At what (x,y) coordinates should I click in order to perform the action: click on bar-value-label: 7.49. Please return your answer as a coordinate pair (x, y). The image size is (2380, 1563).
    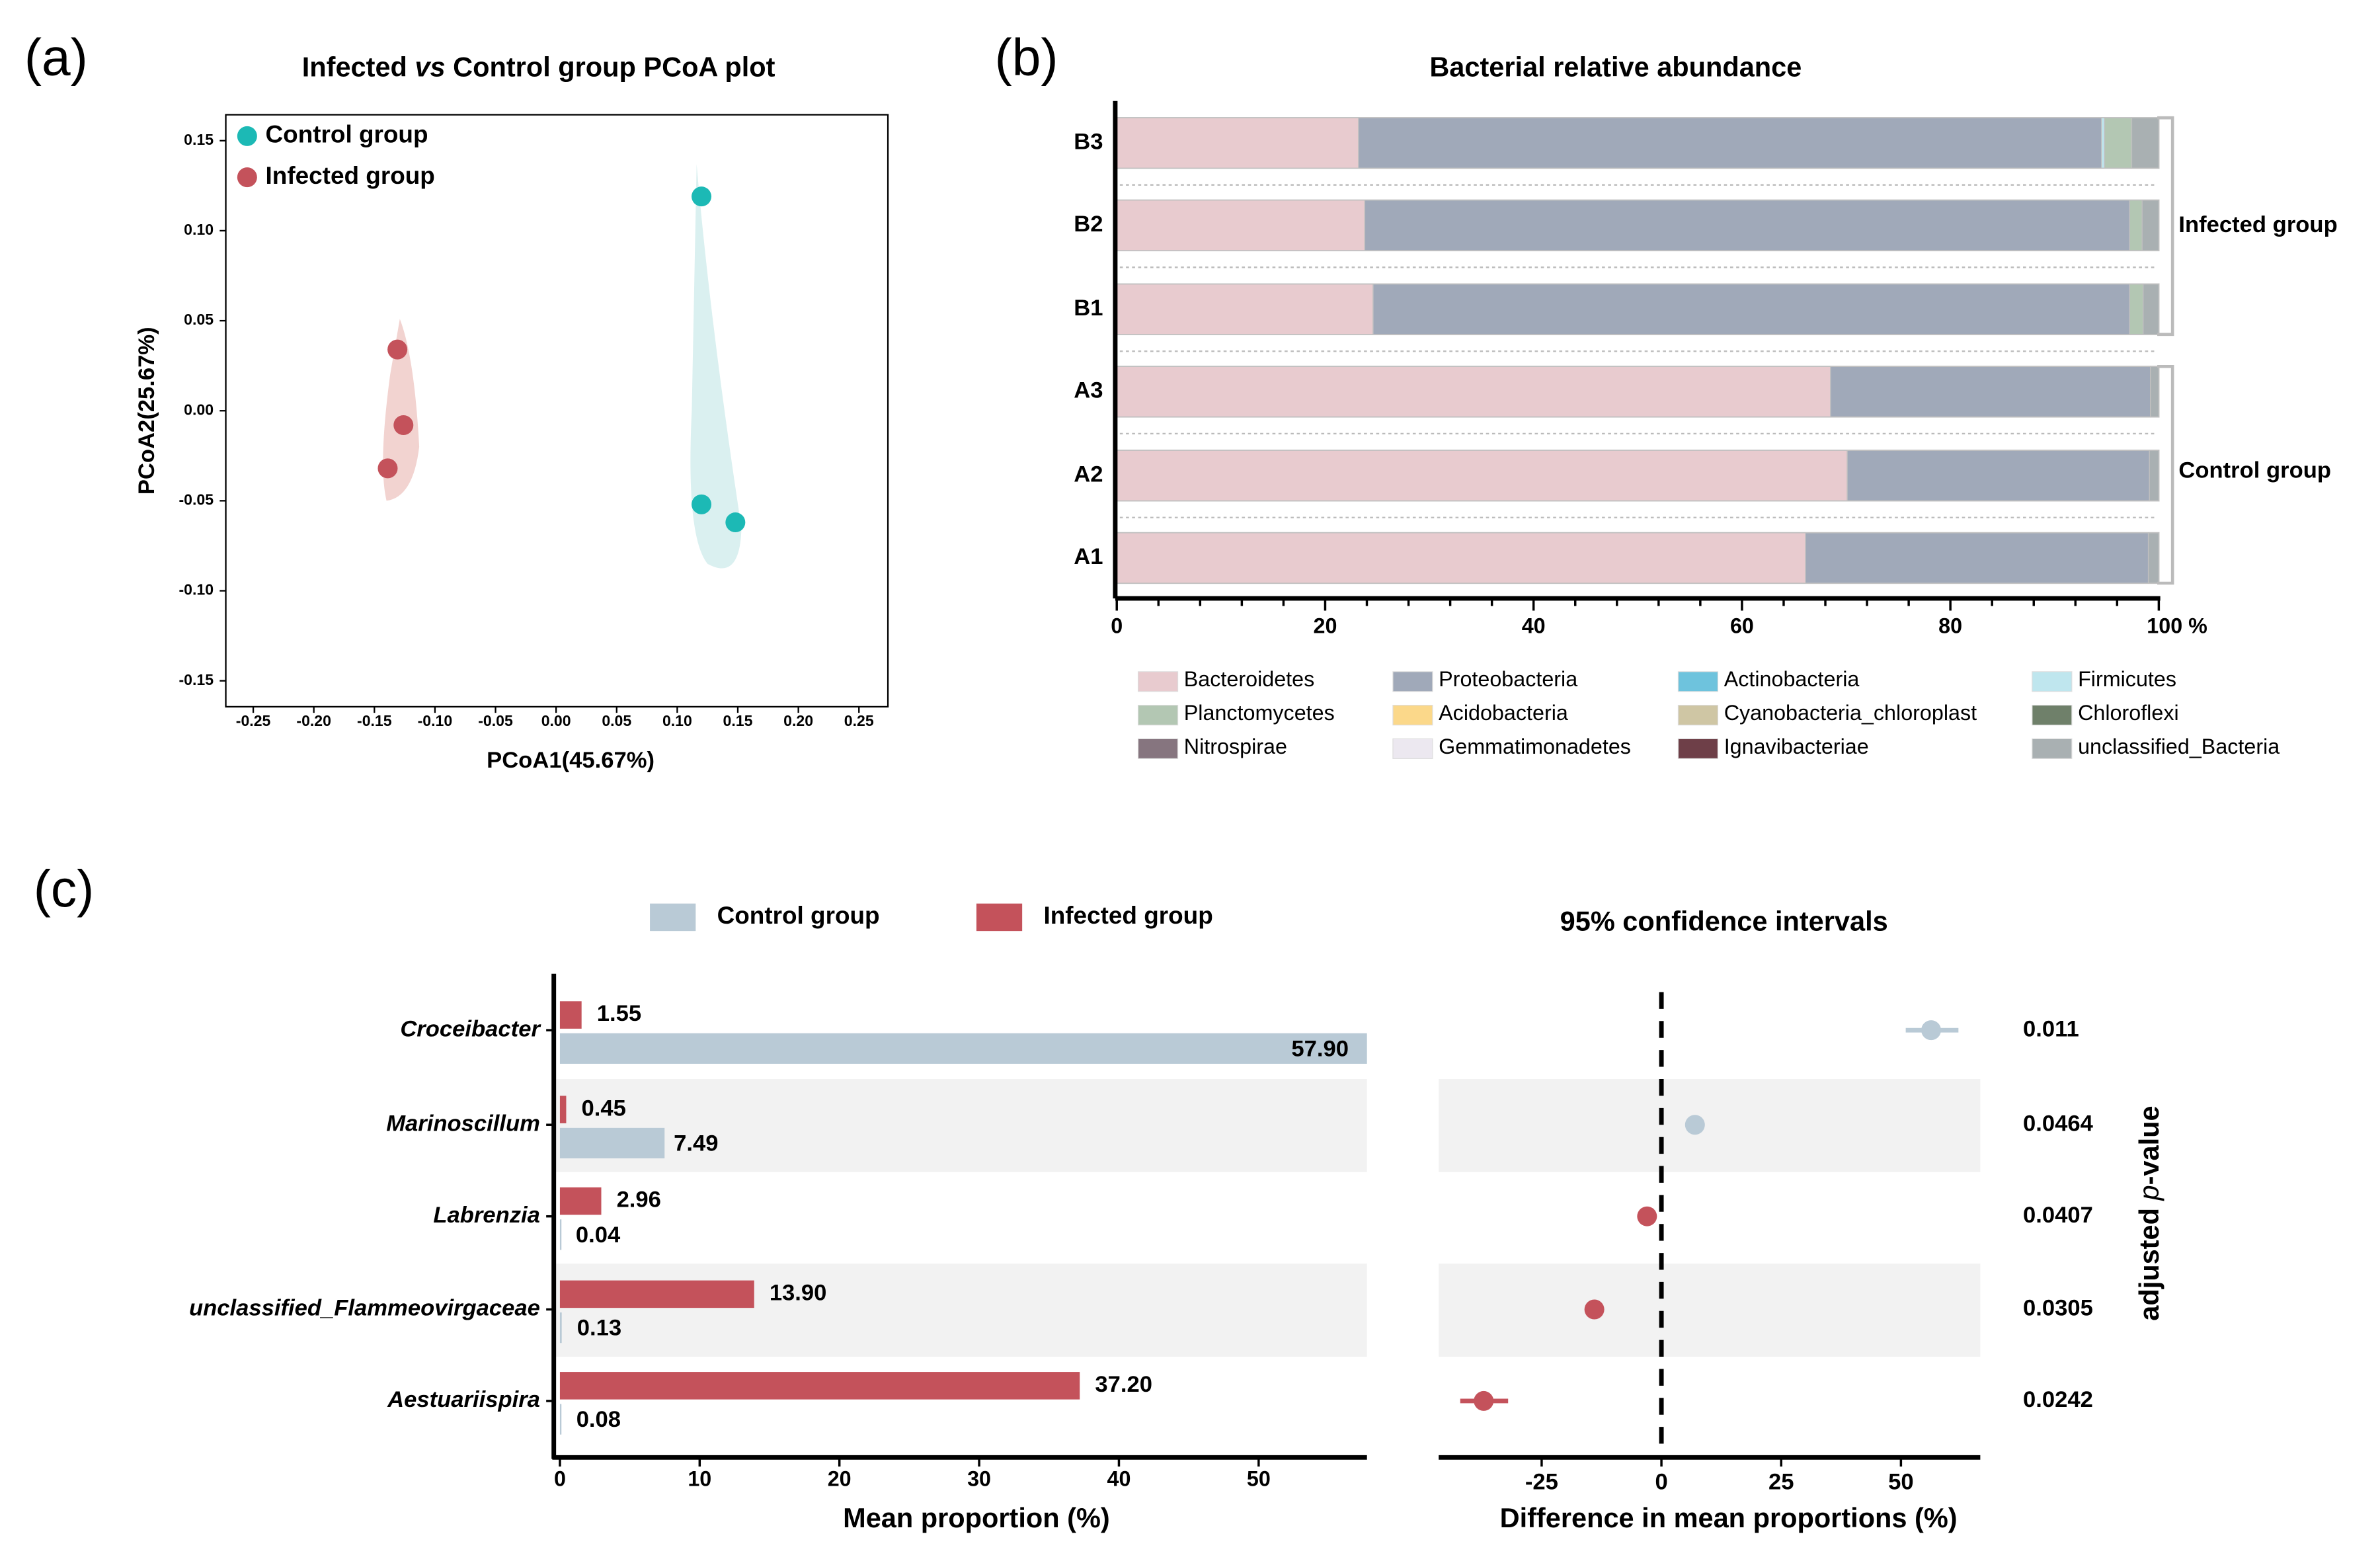
    Looking at the image, I should click on (696, 1143).